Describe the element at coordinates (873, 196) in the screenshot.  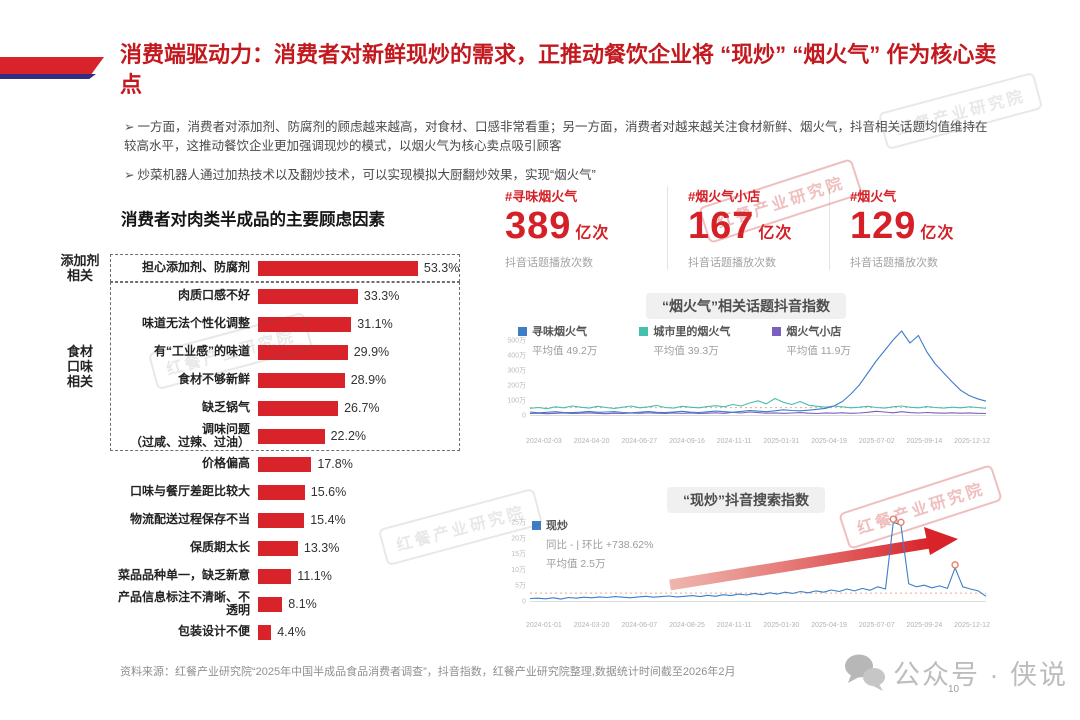
I see `stat-hashtag: #烟火气` at that location.